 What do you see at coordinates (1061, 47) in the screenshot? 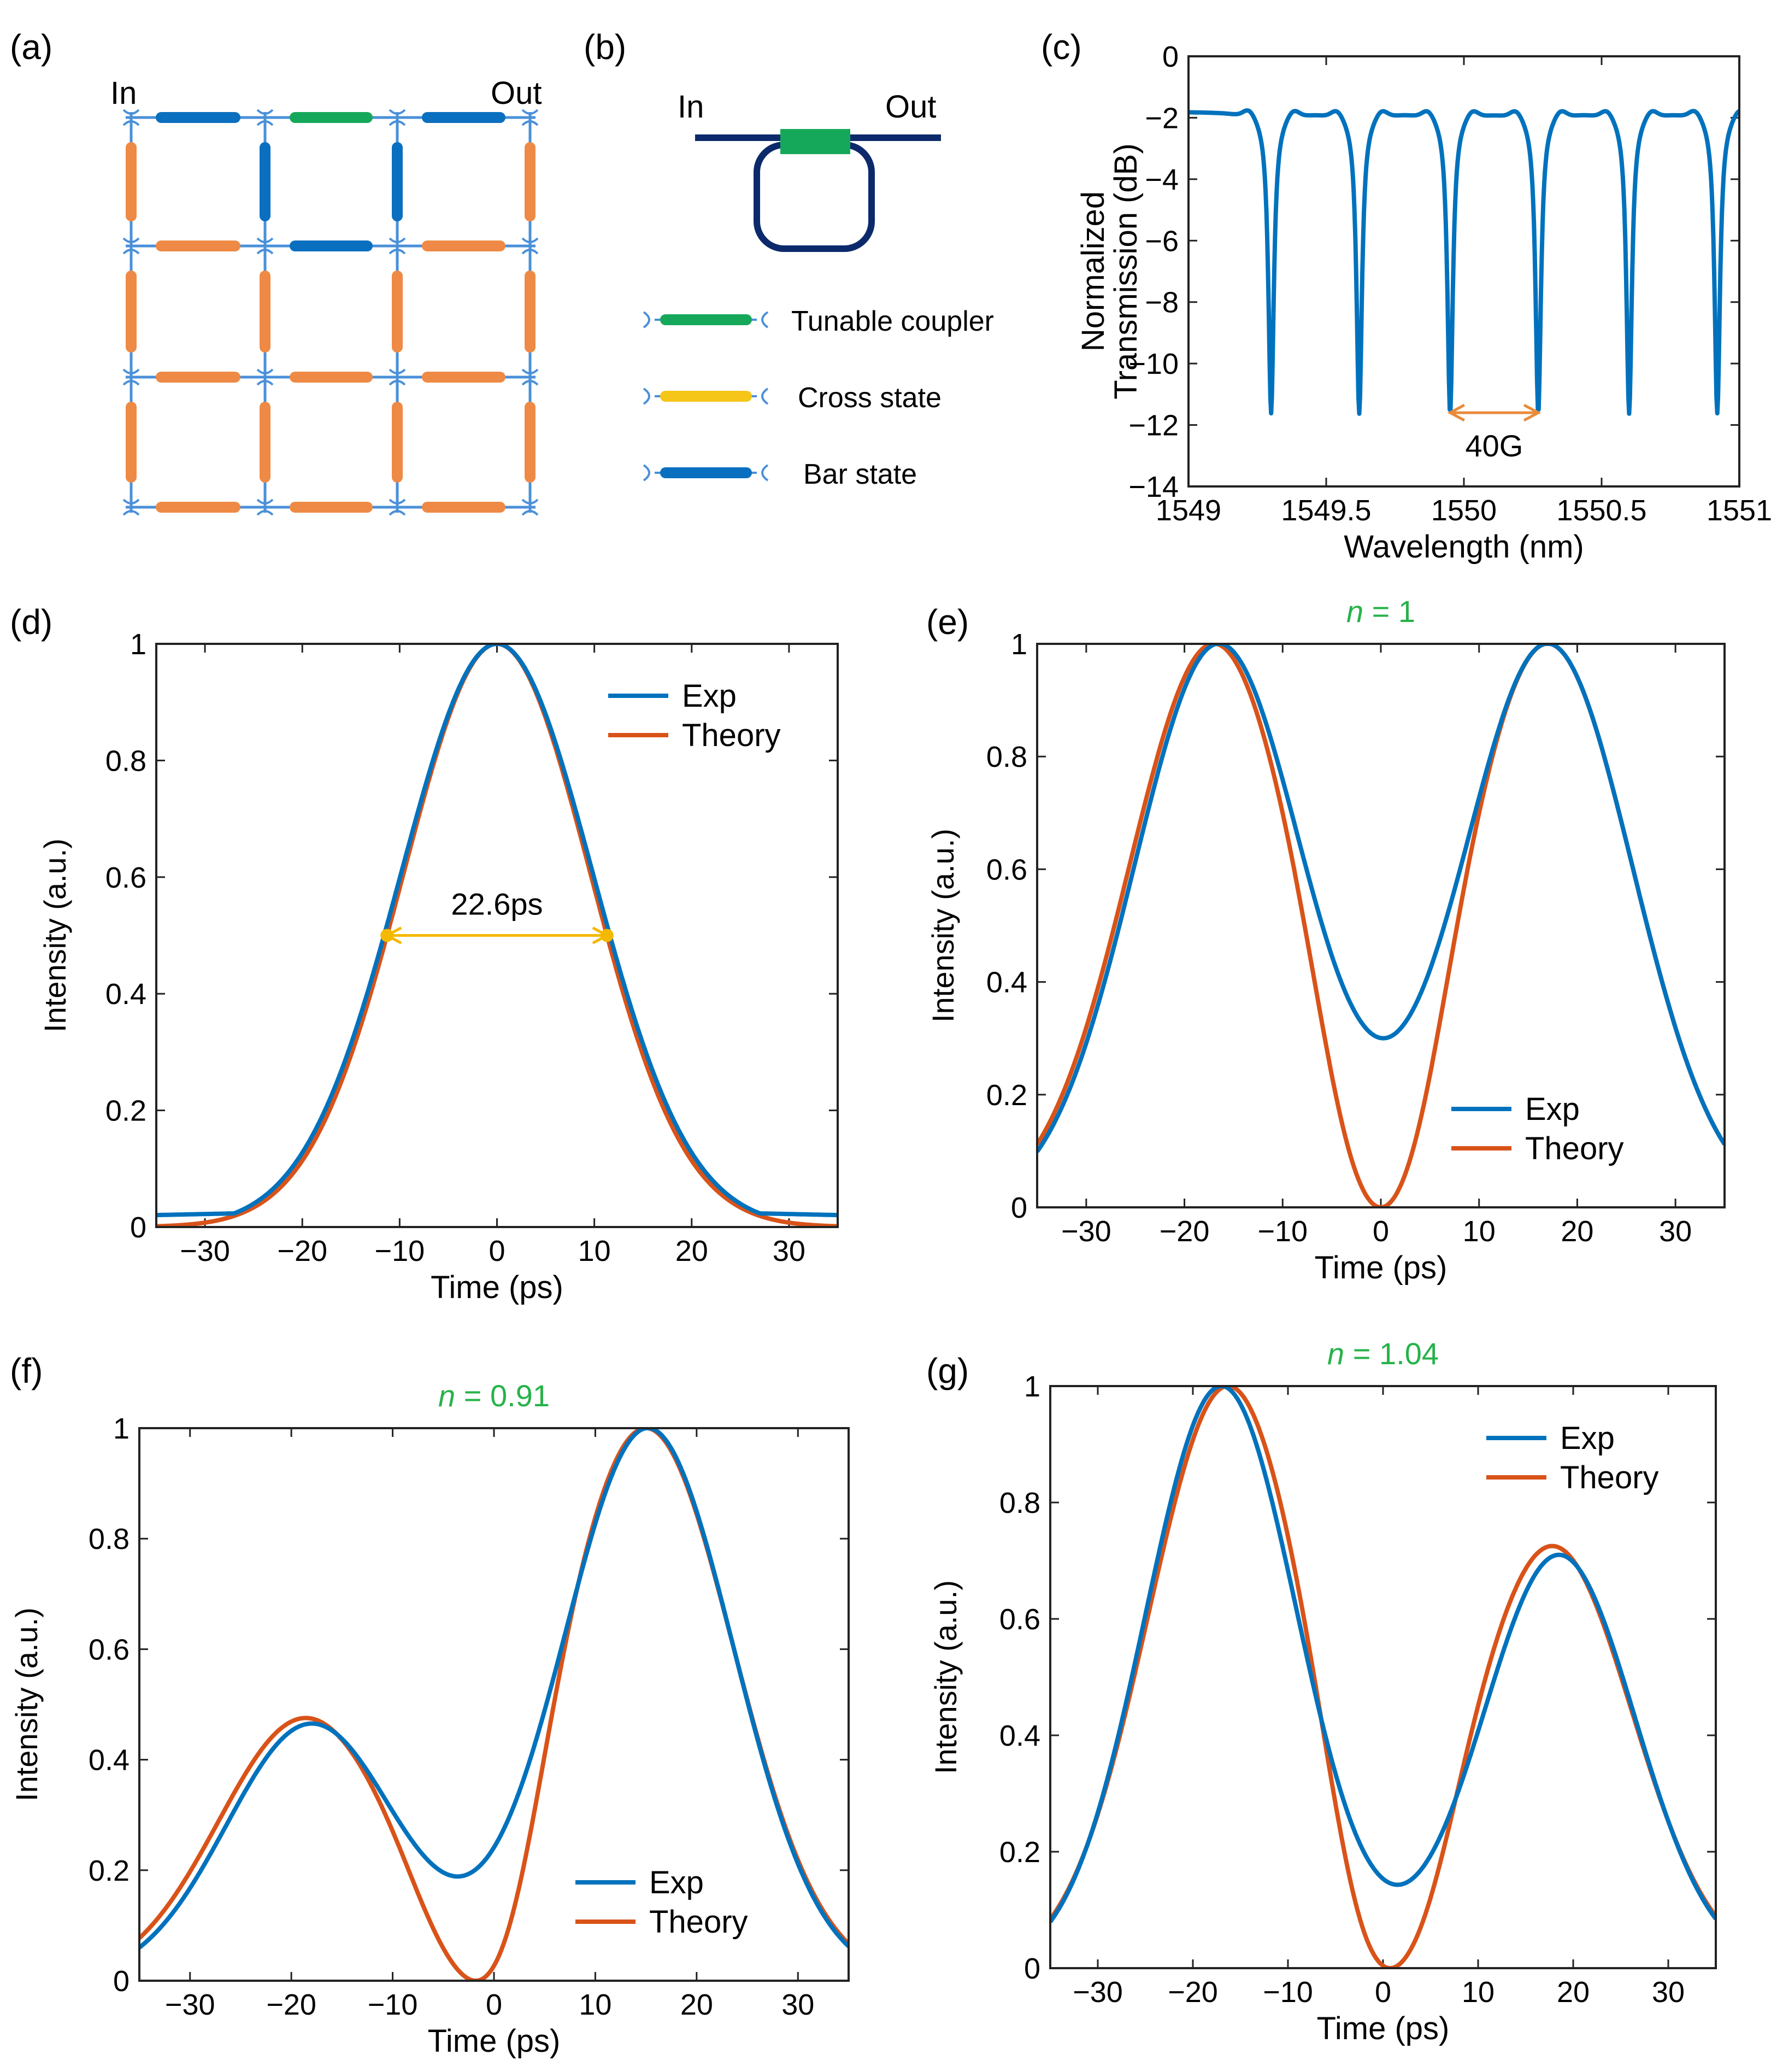
I see `panel-label: (c)` at bounding box center [1061, 47].